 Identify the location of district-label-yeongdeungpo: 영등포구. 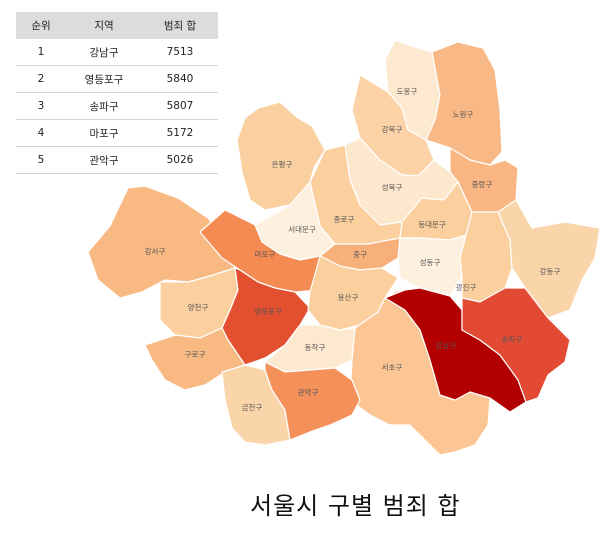
(268, 311).